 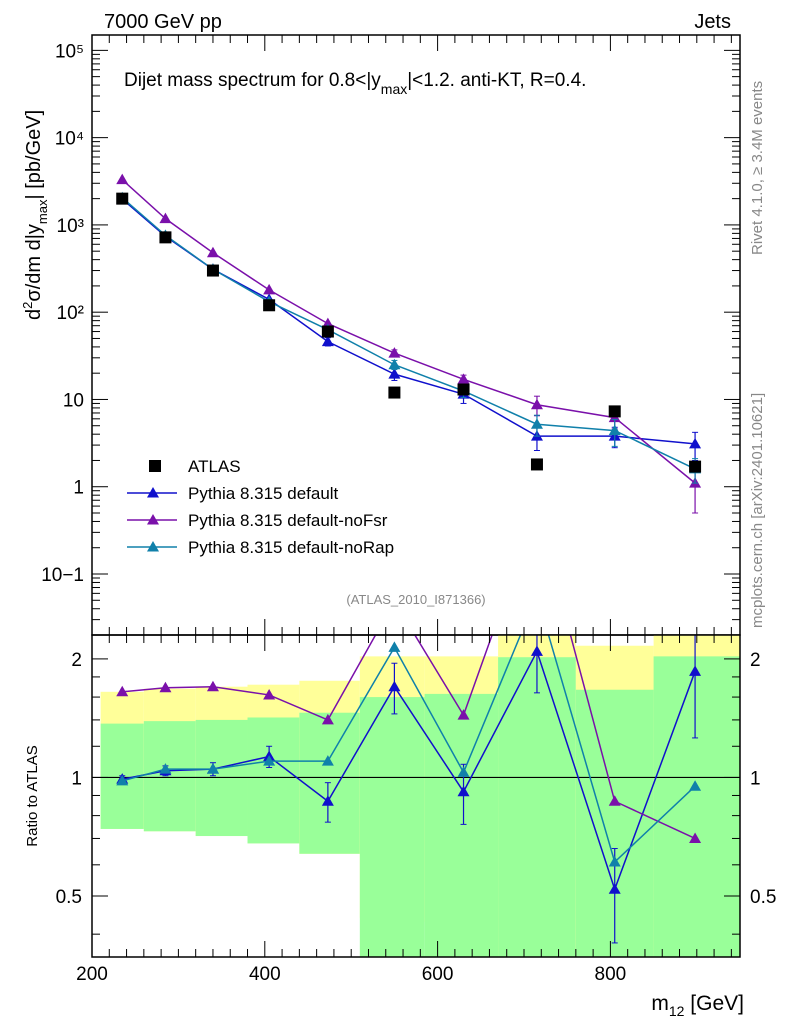 I want to click on main-ytick-label: 10², so click(x=70, y=313).